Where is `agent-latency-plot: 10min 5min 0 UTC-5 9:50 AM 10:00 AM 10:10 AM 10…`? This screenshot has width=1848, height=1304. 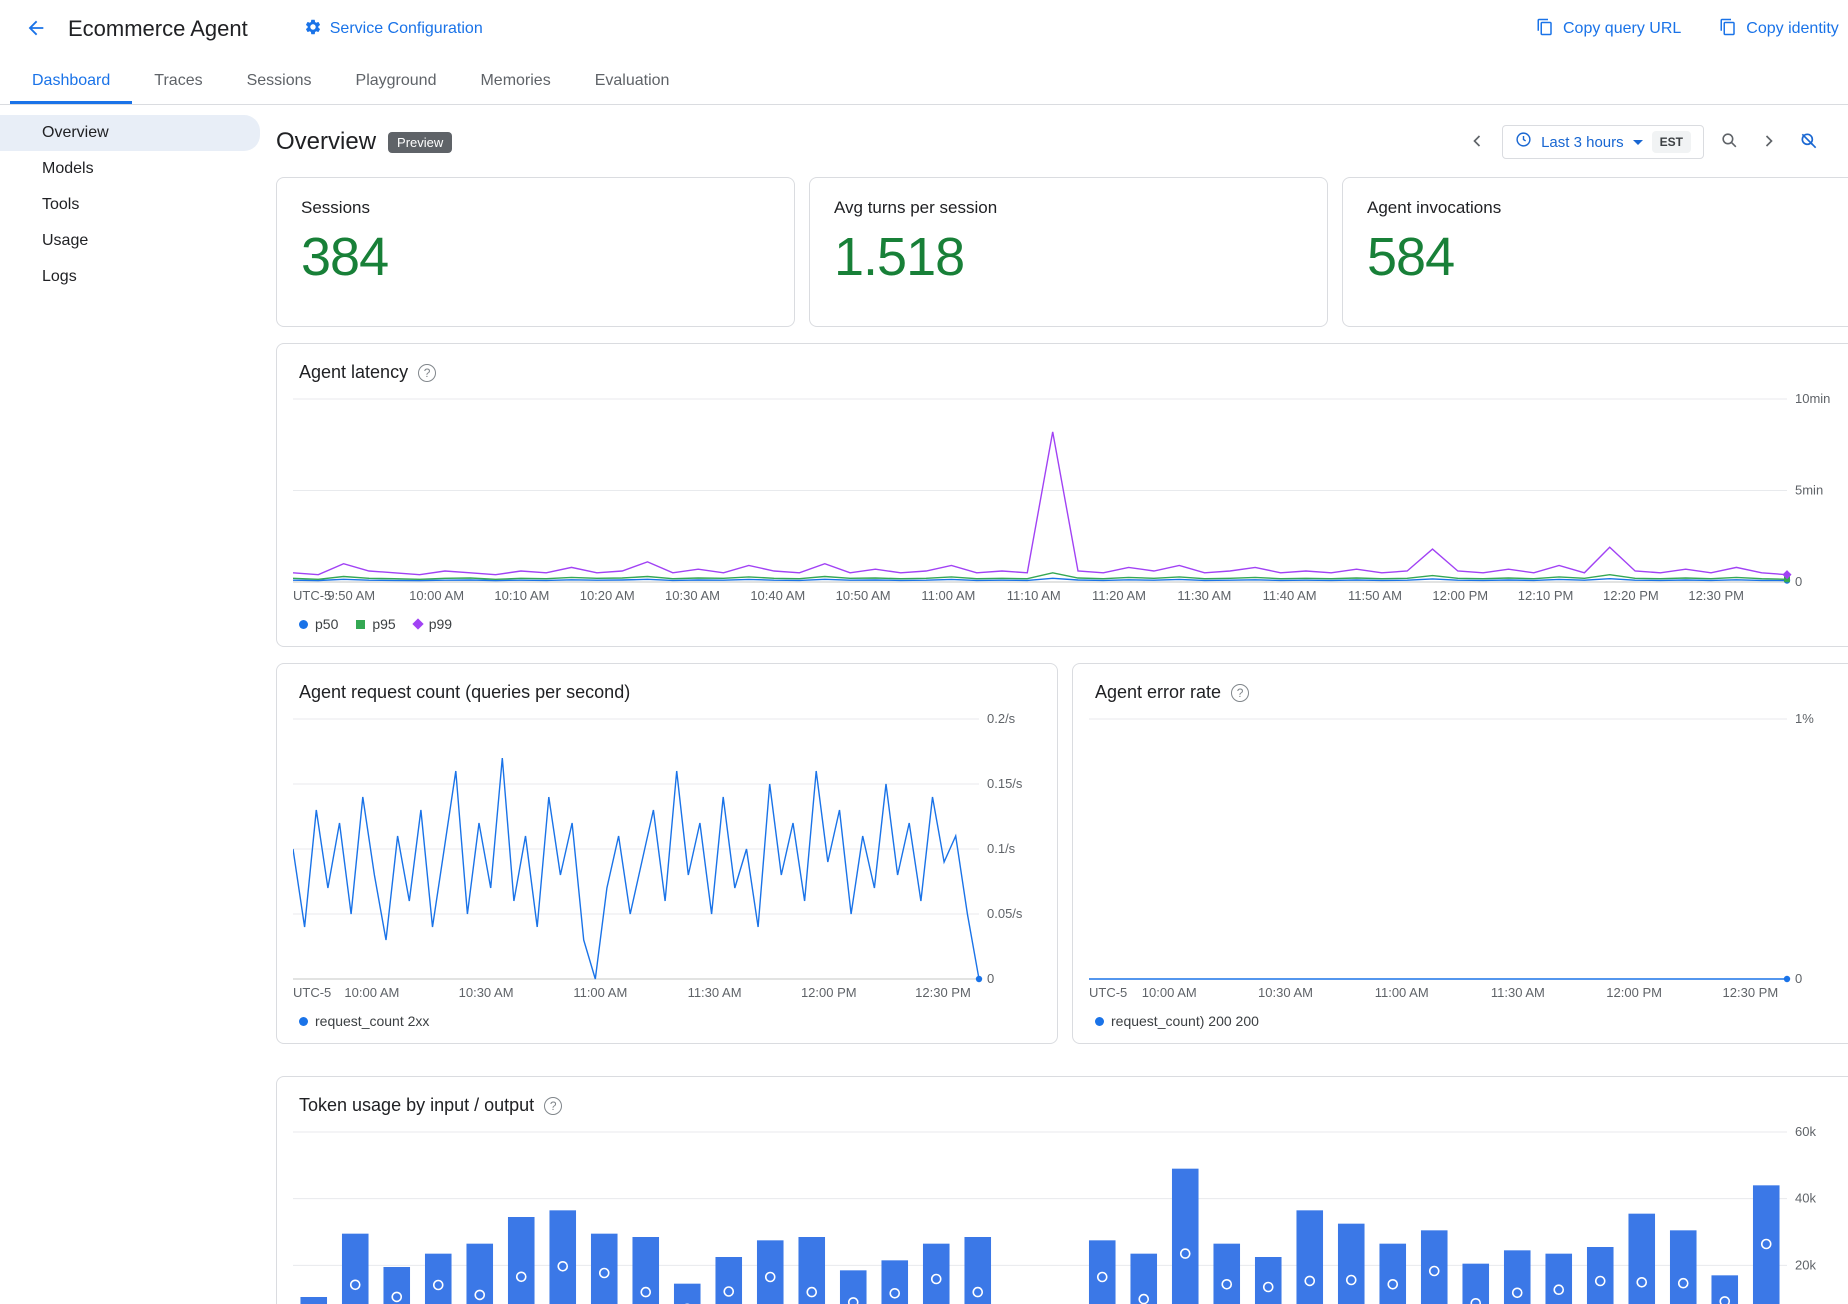
agent-latency-plot: 10min 5min 0 UTC-5 9:50 AM 10:00 AM 10:10 AM 10… is located at coordinates (1070, 500).